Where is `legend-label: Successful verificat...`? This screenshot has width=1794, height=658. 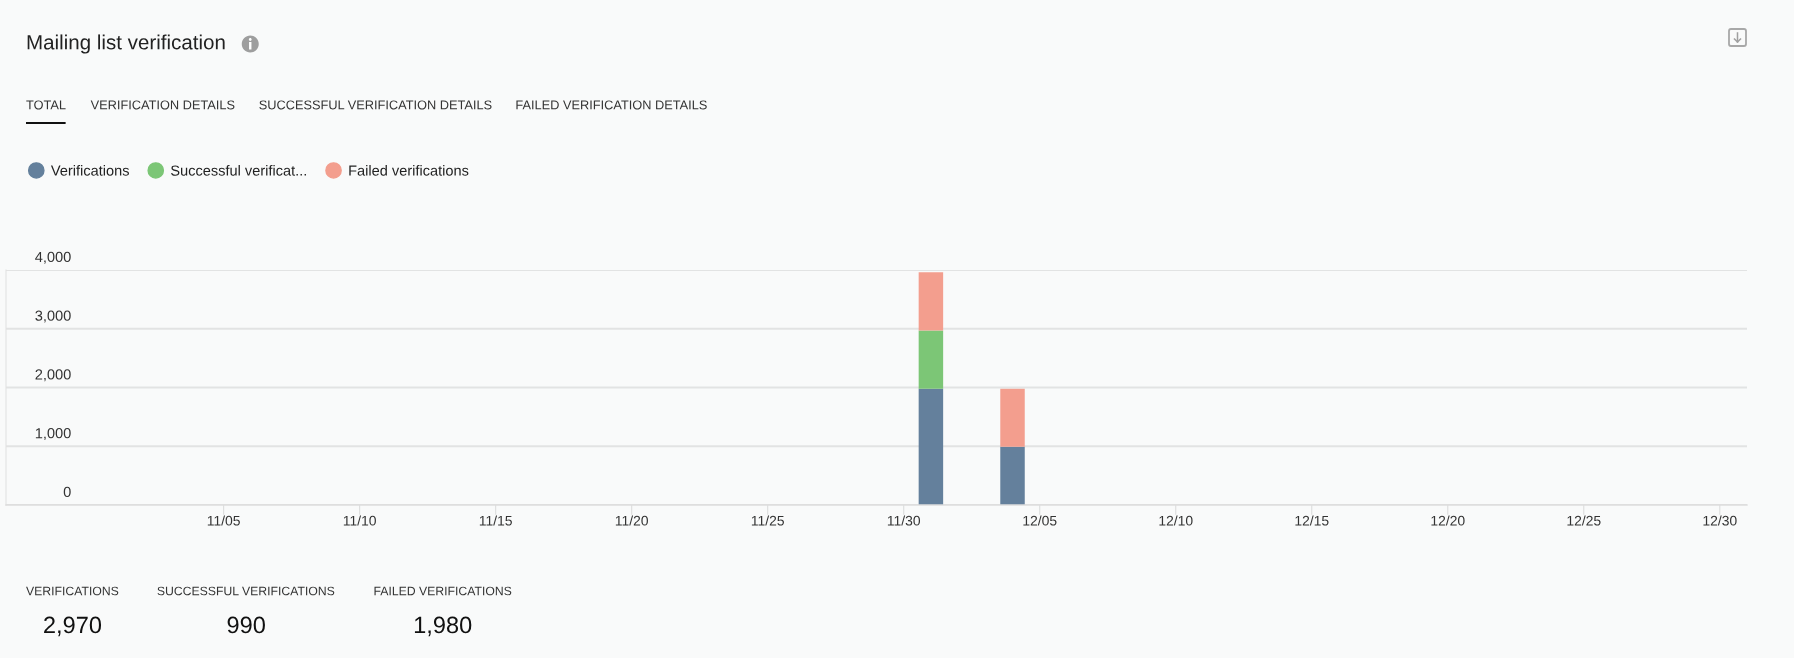 legend-label: Successful verificat... is located at coordinates (238, 170).